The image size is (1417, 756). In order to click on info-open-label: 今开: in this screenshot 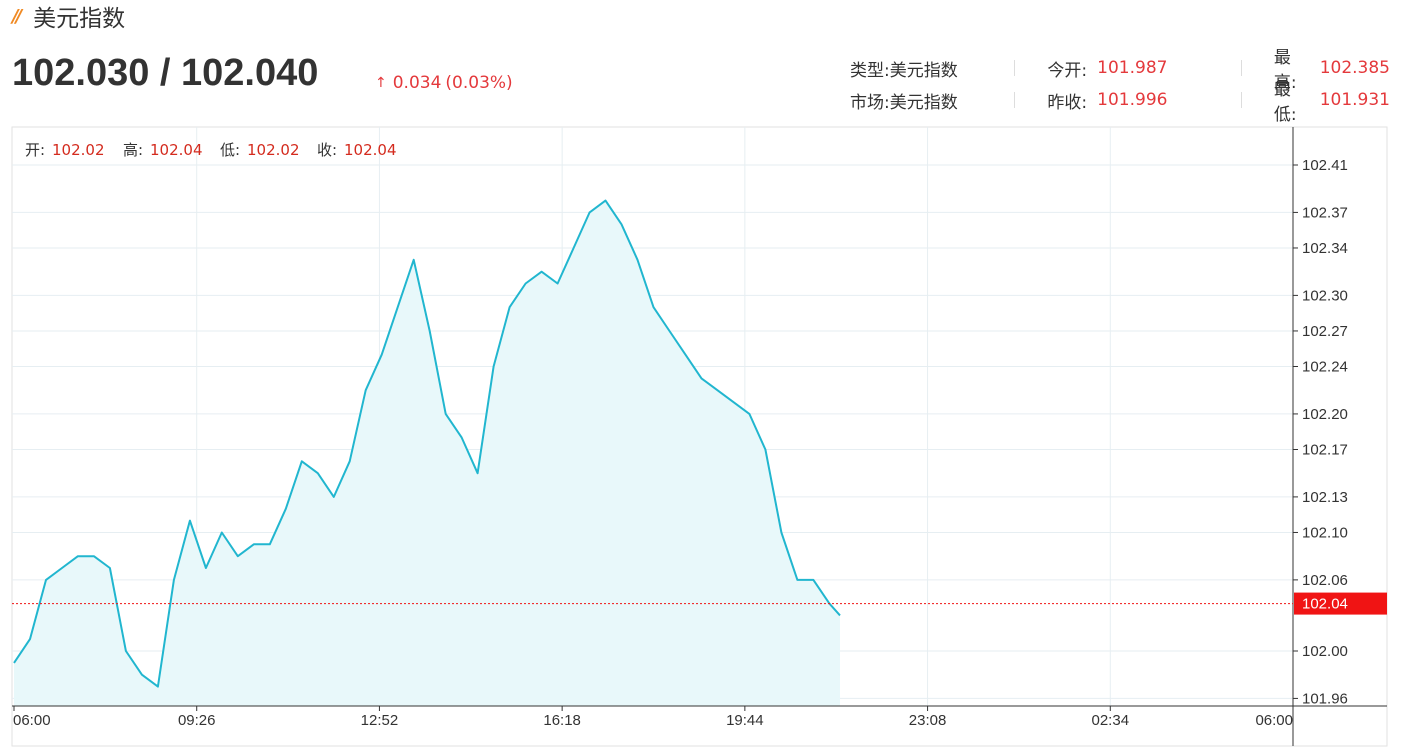, I will do `click(1067, 70)`.